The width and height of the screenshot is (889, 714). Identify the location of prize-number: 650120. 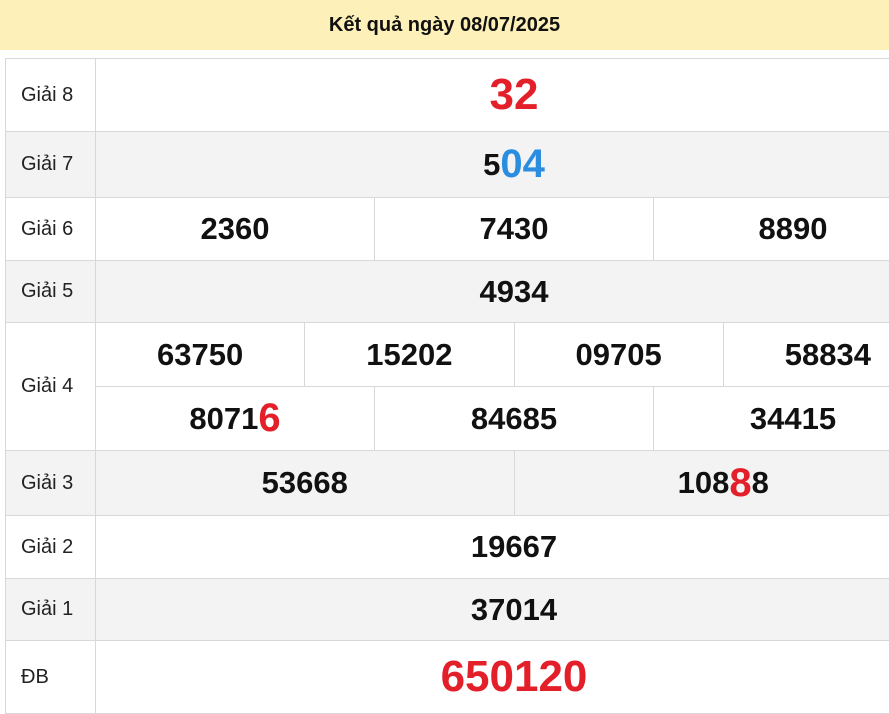
(492, 677).